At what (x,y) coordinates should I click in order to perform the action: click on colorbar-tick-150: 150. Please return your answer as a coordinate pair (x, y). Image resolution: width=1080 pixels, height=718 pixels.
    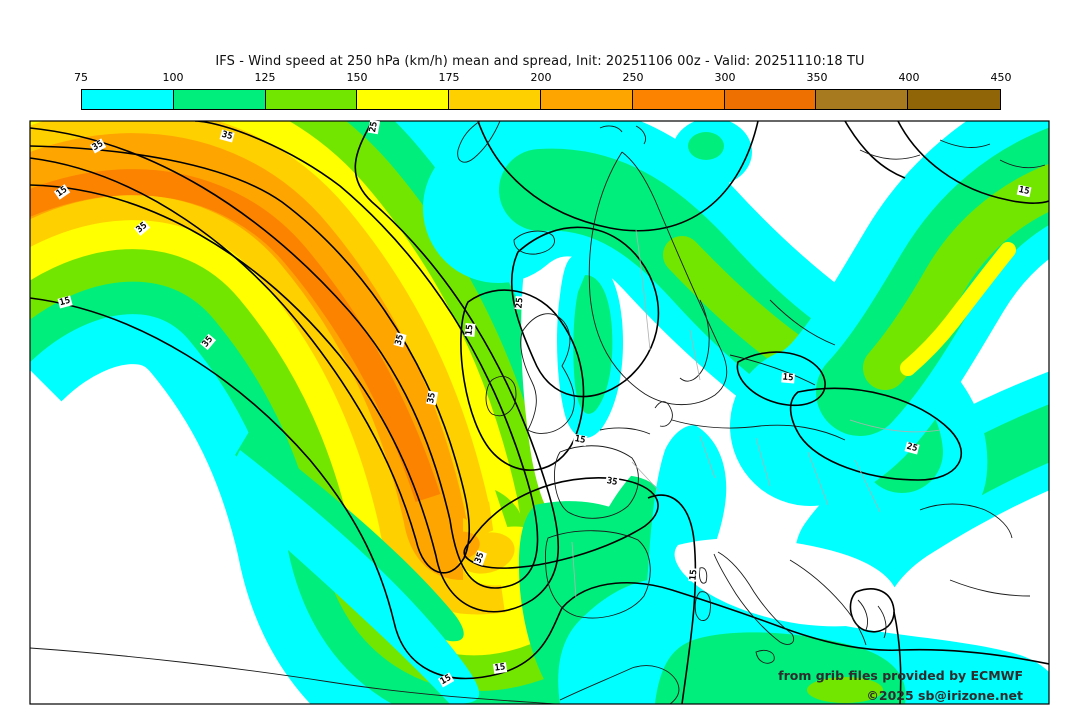
    Looking at the image, I should click on (357, 77).